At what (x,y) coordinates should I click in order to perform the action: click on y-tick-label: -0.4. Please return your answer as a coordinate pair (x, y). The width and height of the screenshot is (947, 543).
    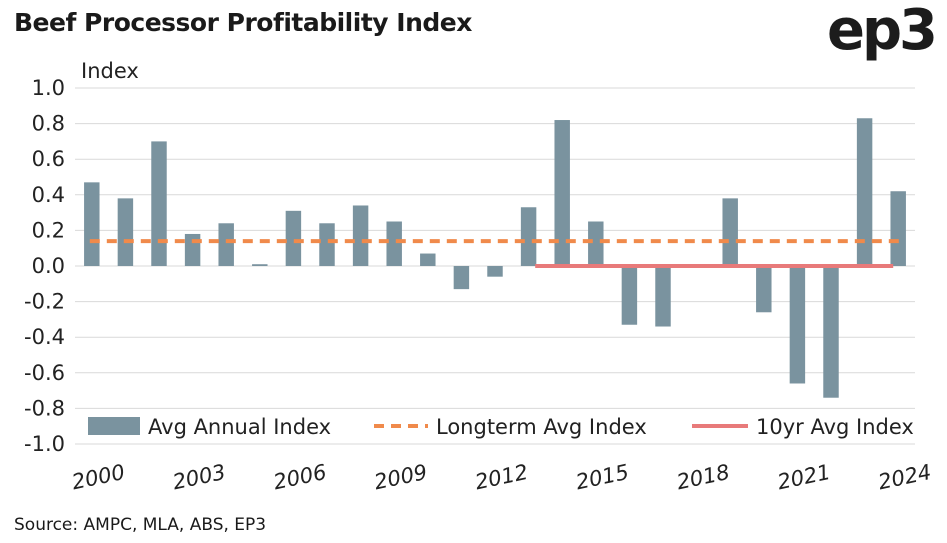
    Looking at the image, I should click on (44, 337).